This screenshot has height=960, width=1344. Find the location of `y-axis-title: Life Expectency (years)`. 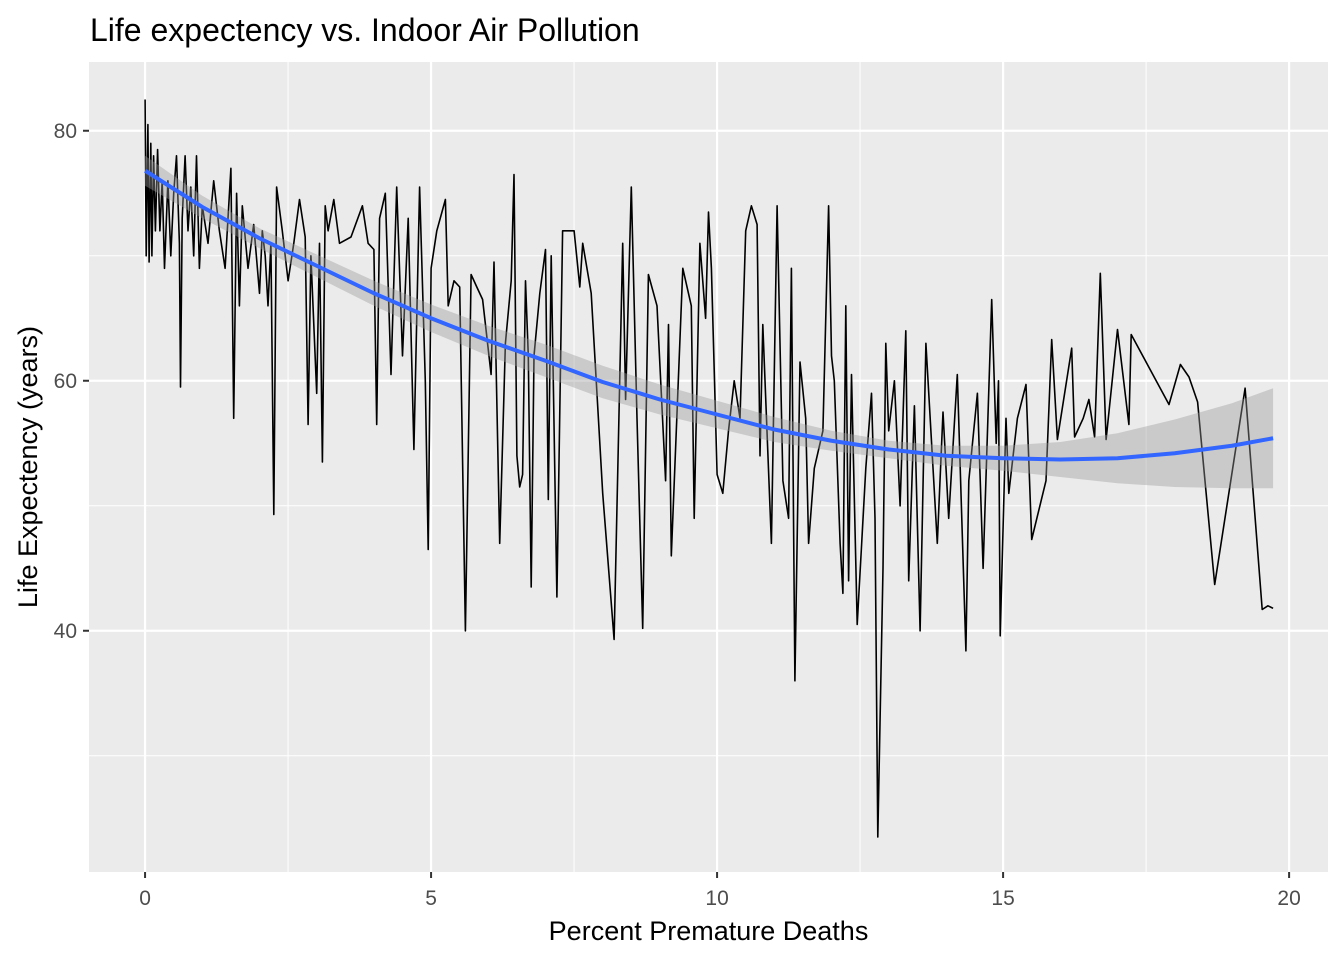

y-axis-title: Life Expectency (years) is located at coordinates (28, 467).